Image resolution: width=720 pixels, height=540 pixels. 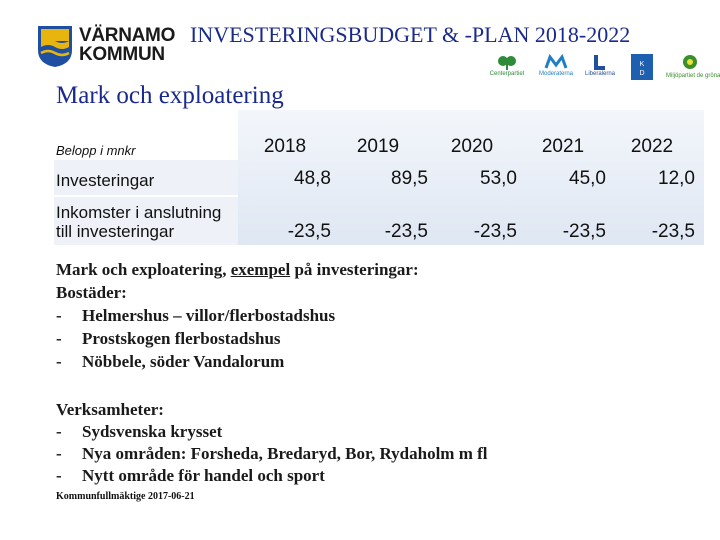 What do you see at coordinates (203, 475) in the screenshot?
I see `list-item-text: Nytt område för handel och sport` at bounding box center [203, 475].